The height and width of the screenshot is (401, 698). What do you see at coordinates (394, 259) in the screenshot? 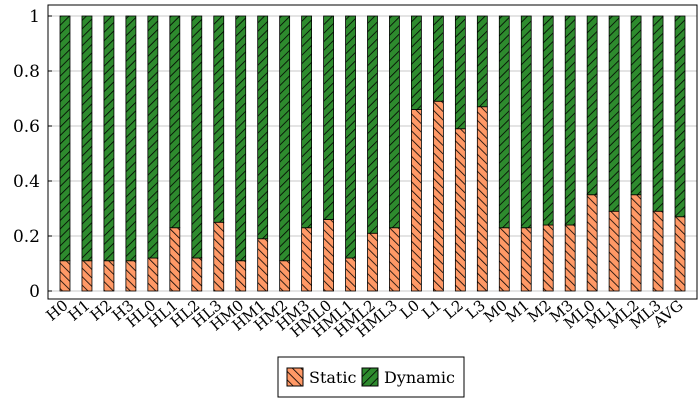
I see `bar-static-hml3` at bounding box center [394, 259].